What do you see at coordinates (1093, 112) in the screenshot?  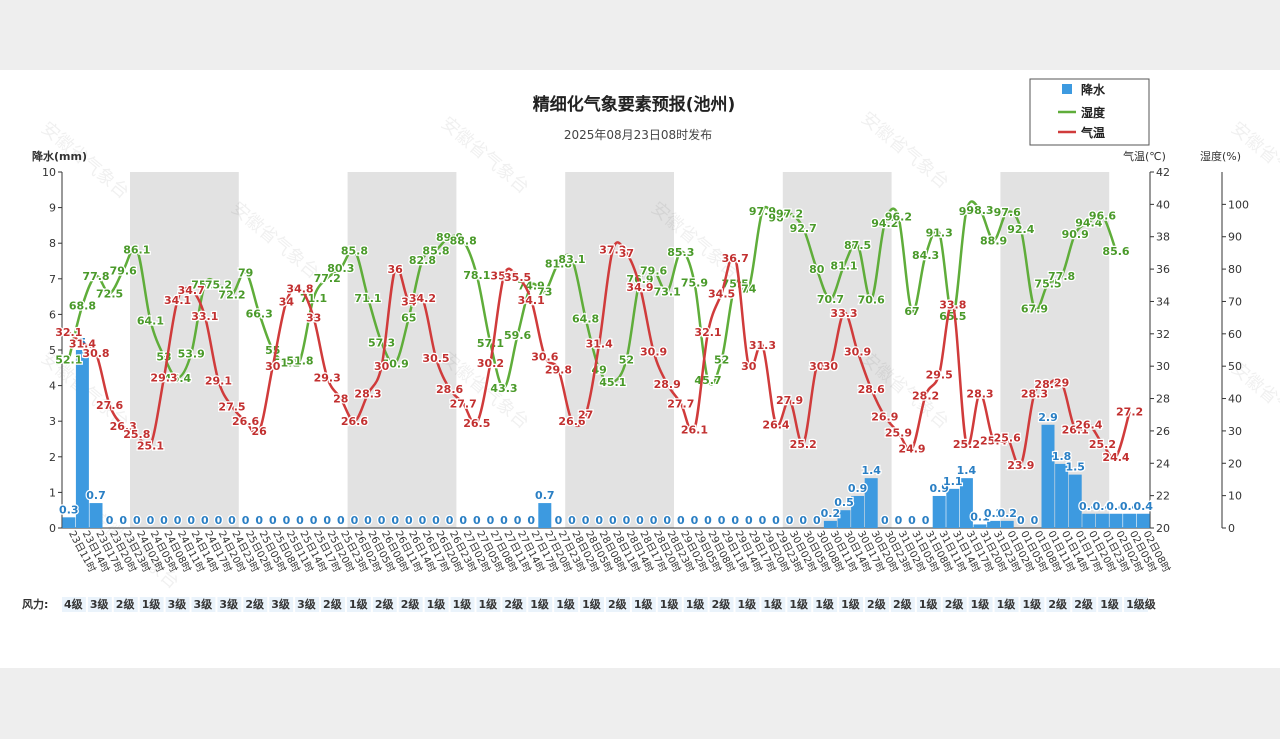 I see `legend-humidity-label: 湿度` at bounding box center [1093, 112].